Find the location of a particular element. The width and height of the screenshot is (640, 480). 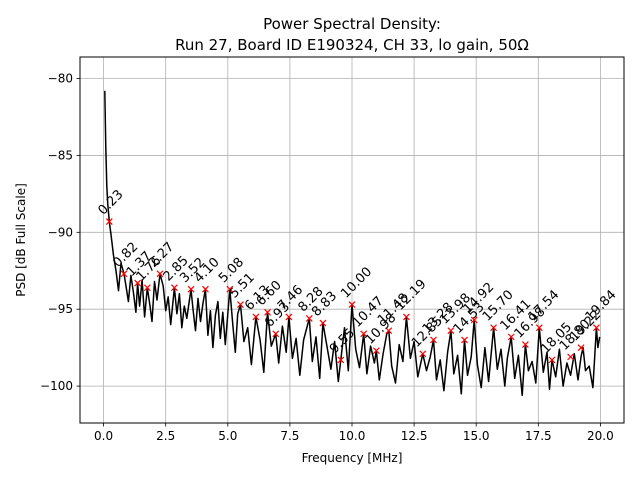

x-tick-label: 17.5 is located at coordinates (538, 436).